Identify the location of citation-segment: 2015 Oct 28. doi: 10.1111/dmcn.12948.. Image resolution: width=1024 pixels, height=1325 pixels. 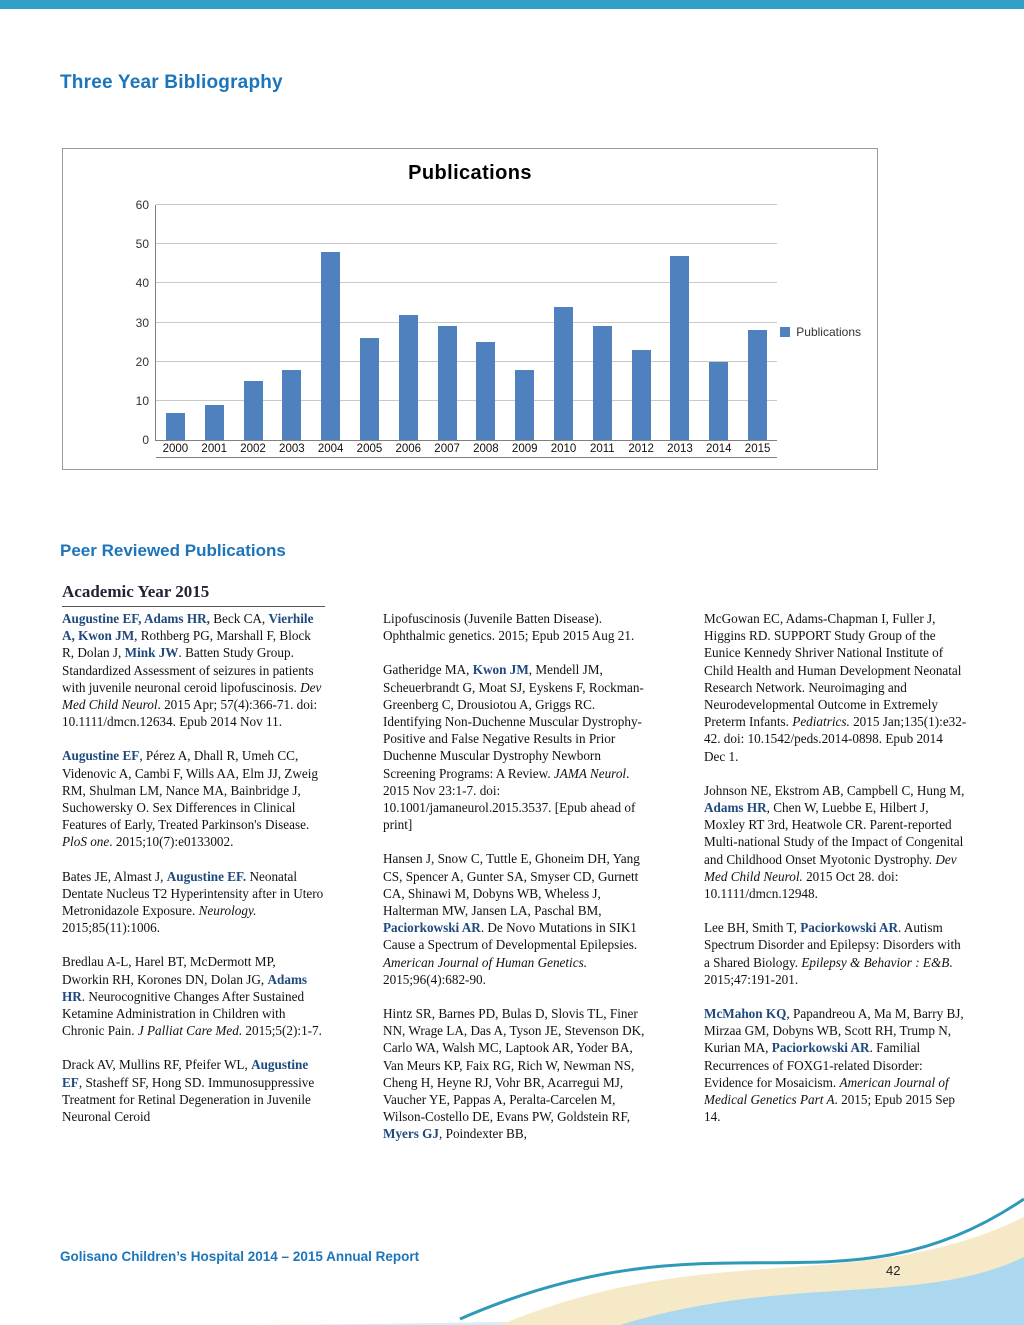
(801, 885).